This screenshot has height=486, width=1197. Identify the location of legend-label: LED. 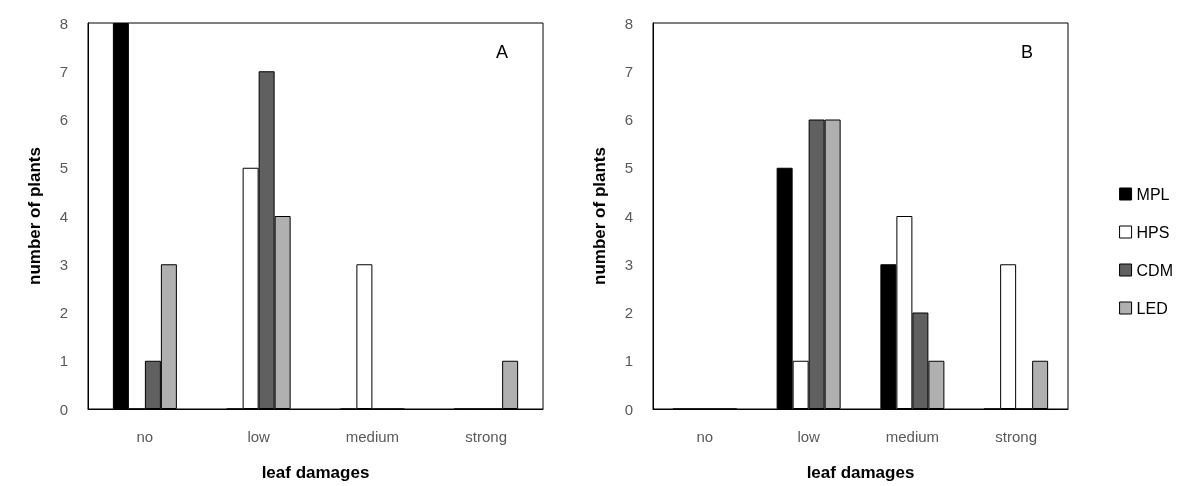
(1152, 308).